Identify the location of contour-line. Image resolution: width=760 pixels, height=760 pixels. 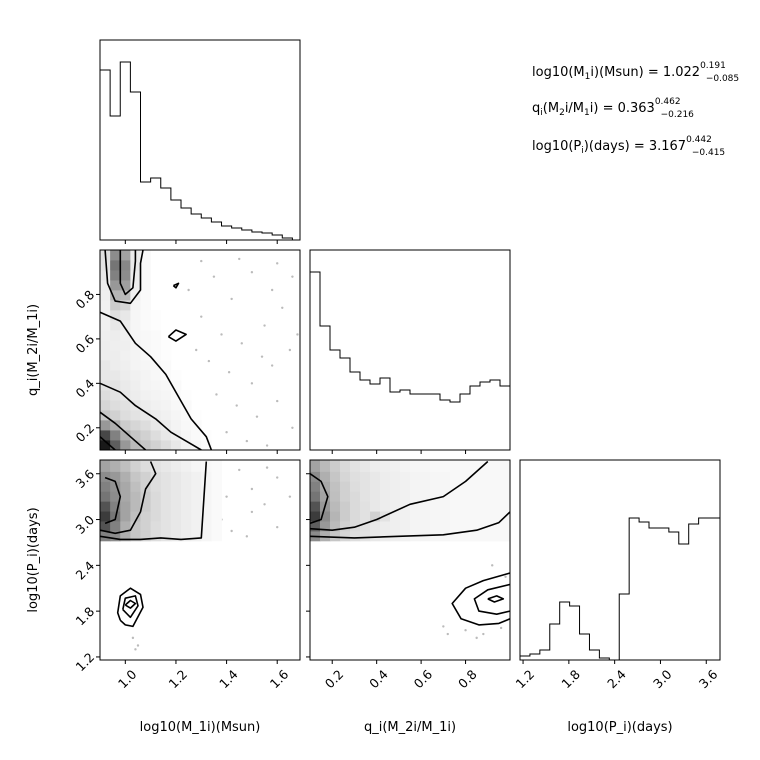
(399, 495).